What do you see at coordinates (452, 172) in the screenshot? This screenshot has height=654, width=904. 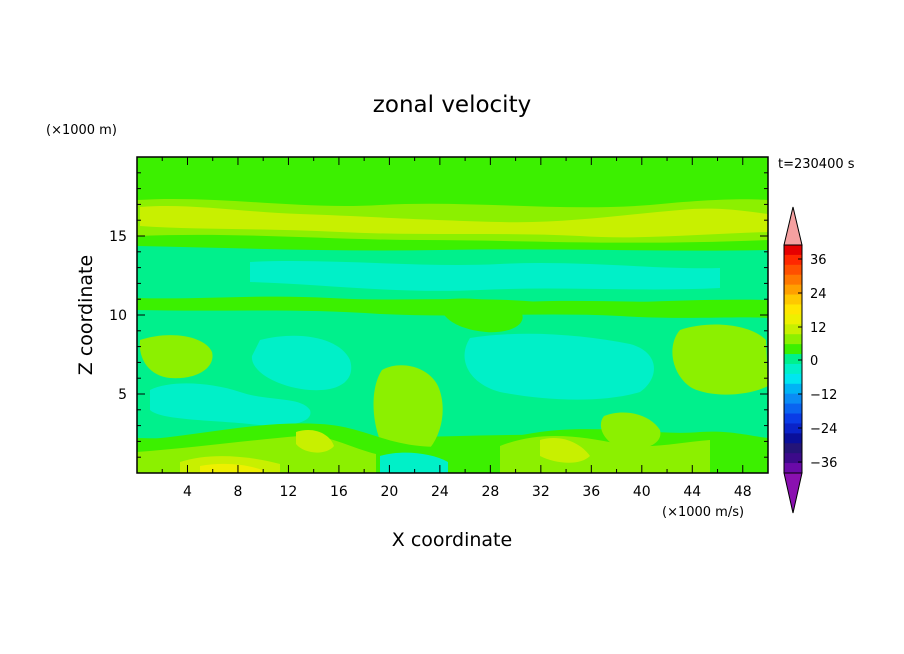 I see `band-top` at bounding box center [452, 172].